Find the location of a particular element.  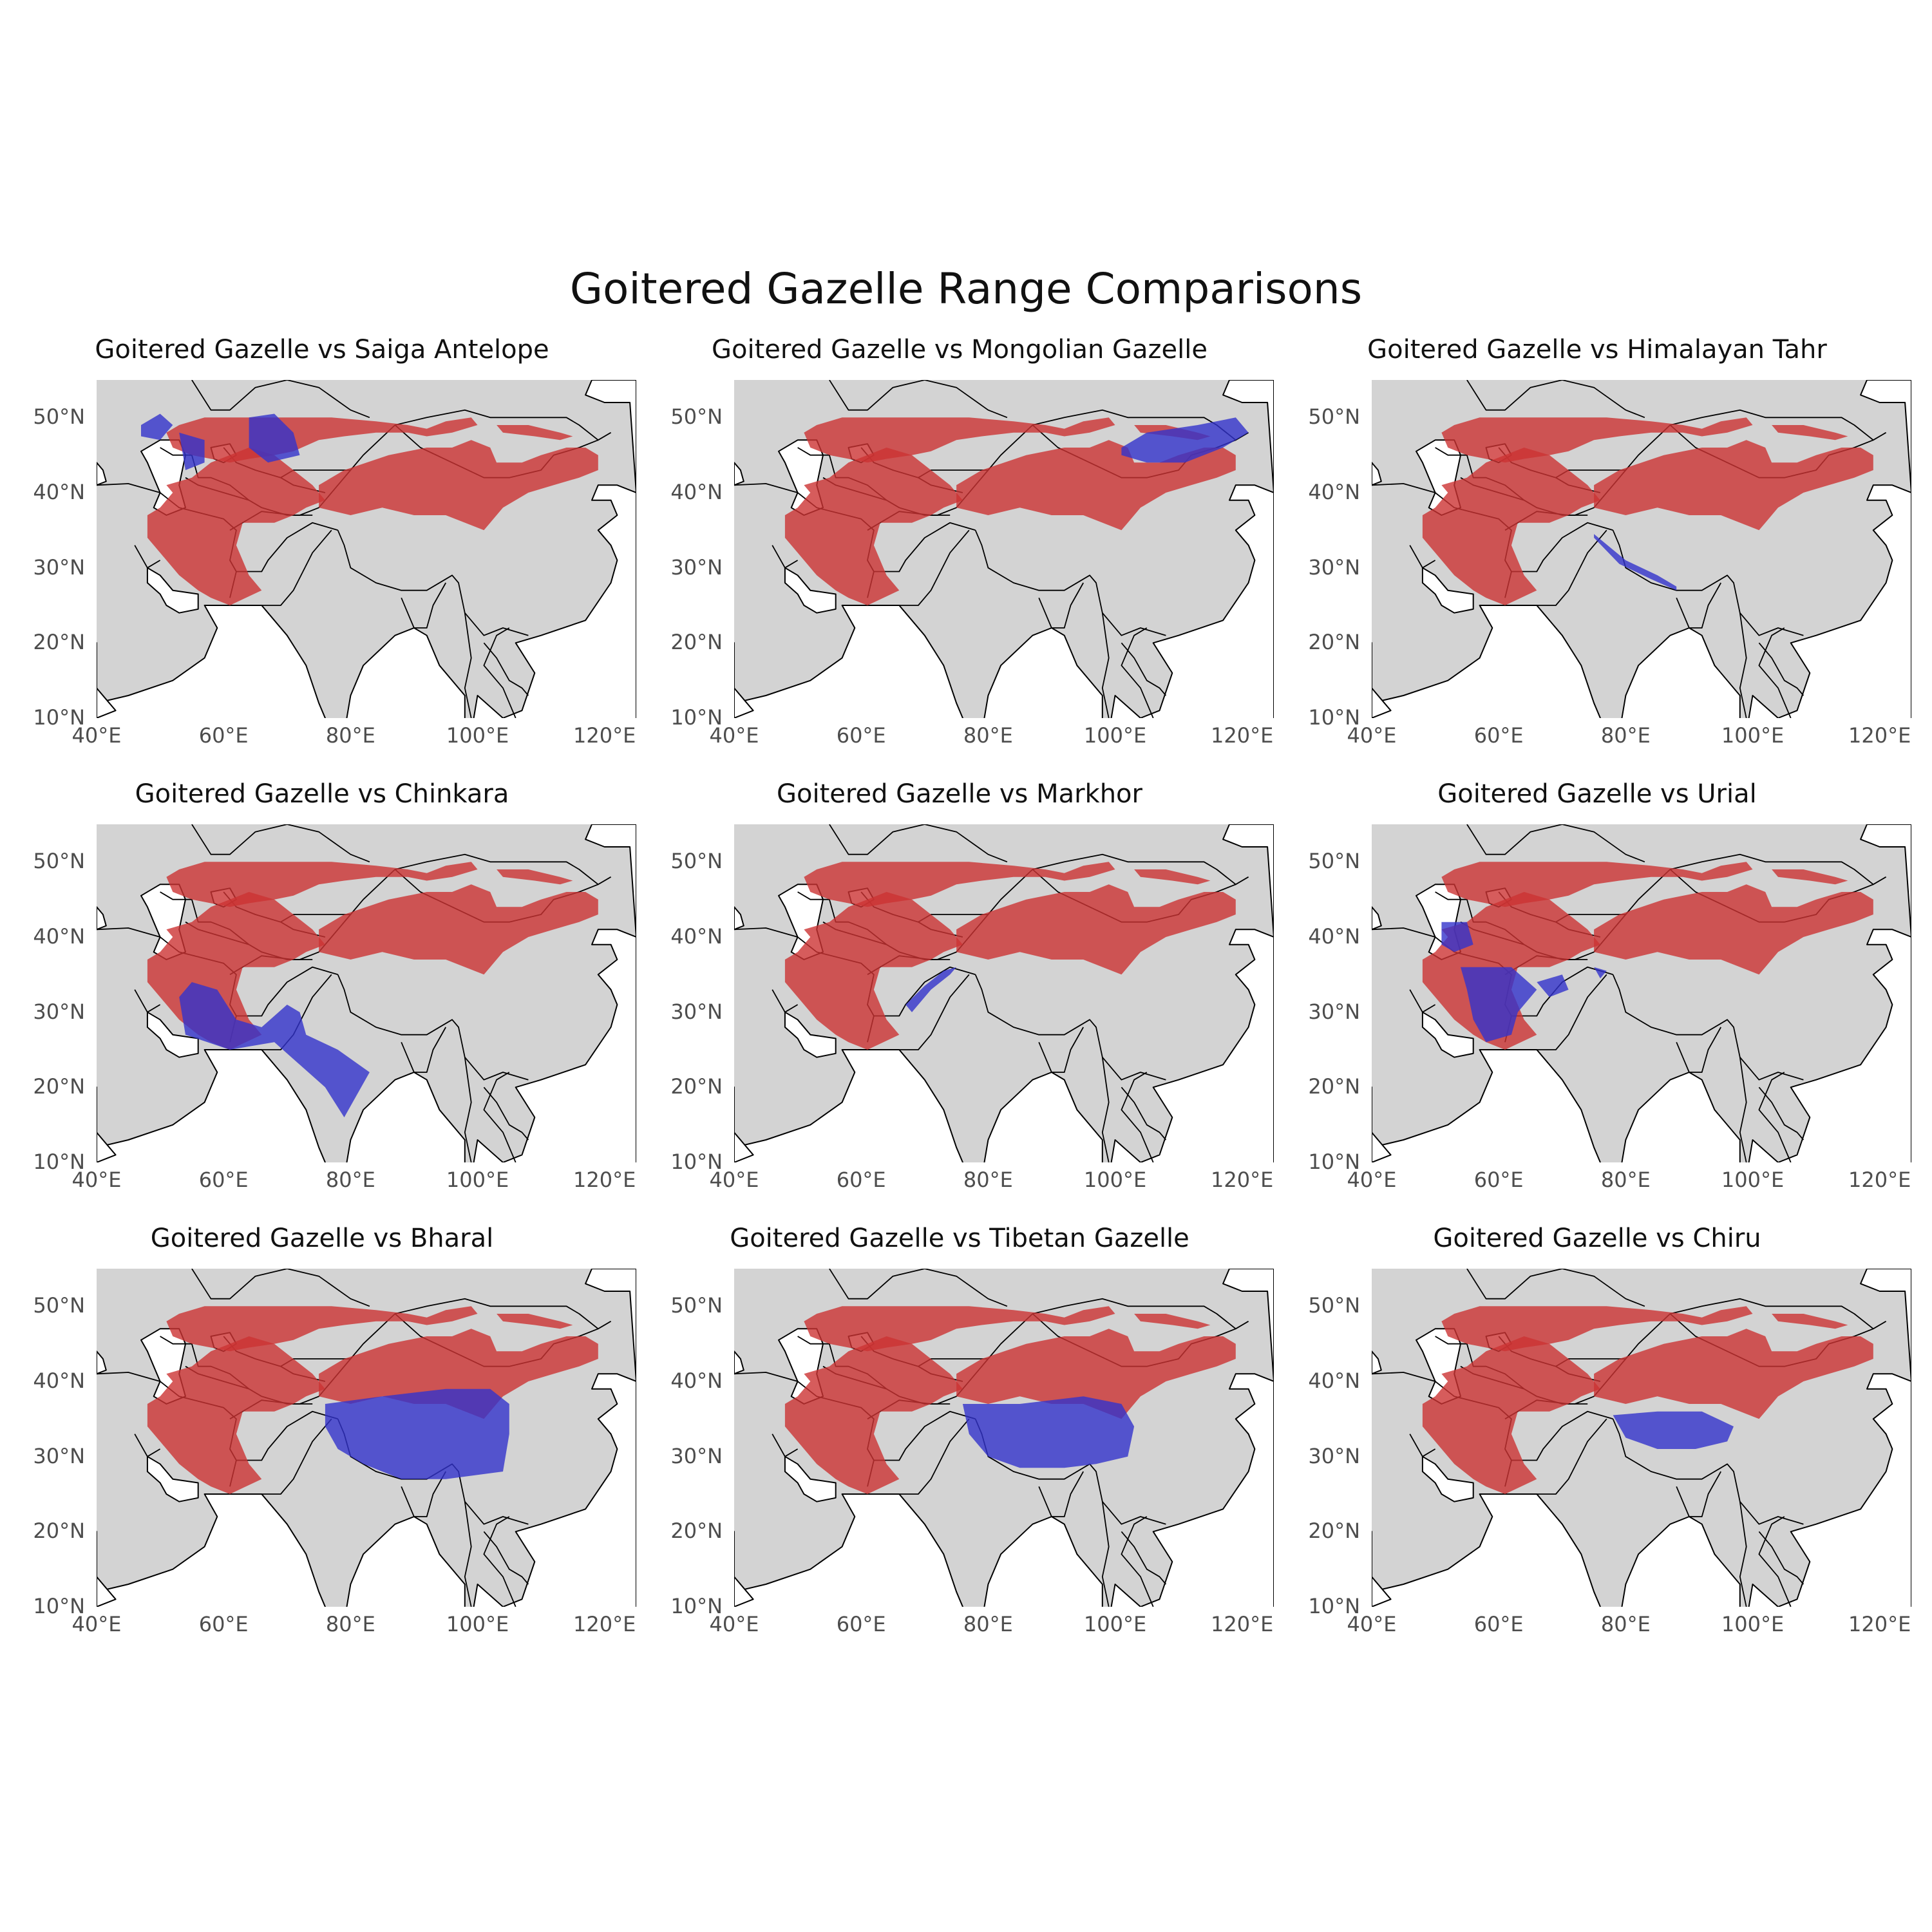

comparison-species-range is located at coordinates (274, 438).